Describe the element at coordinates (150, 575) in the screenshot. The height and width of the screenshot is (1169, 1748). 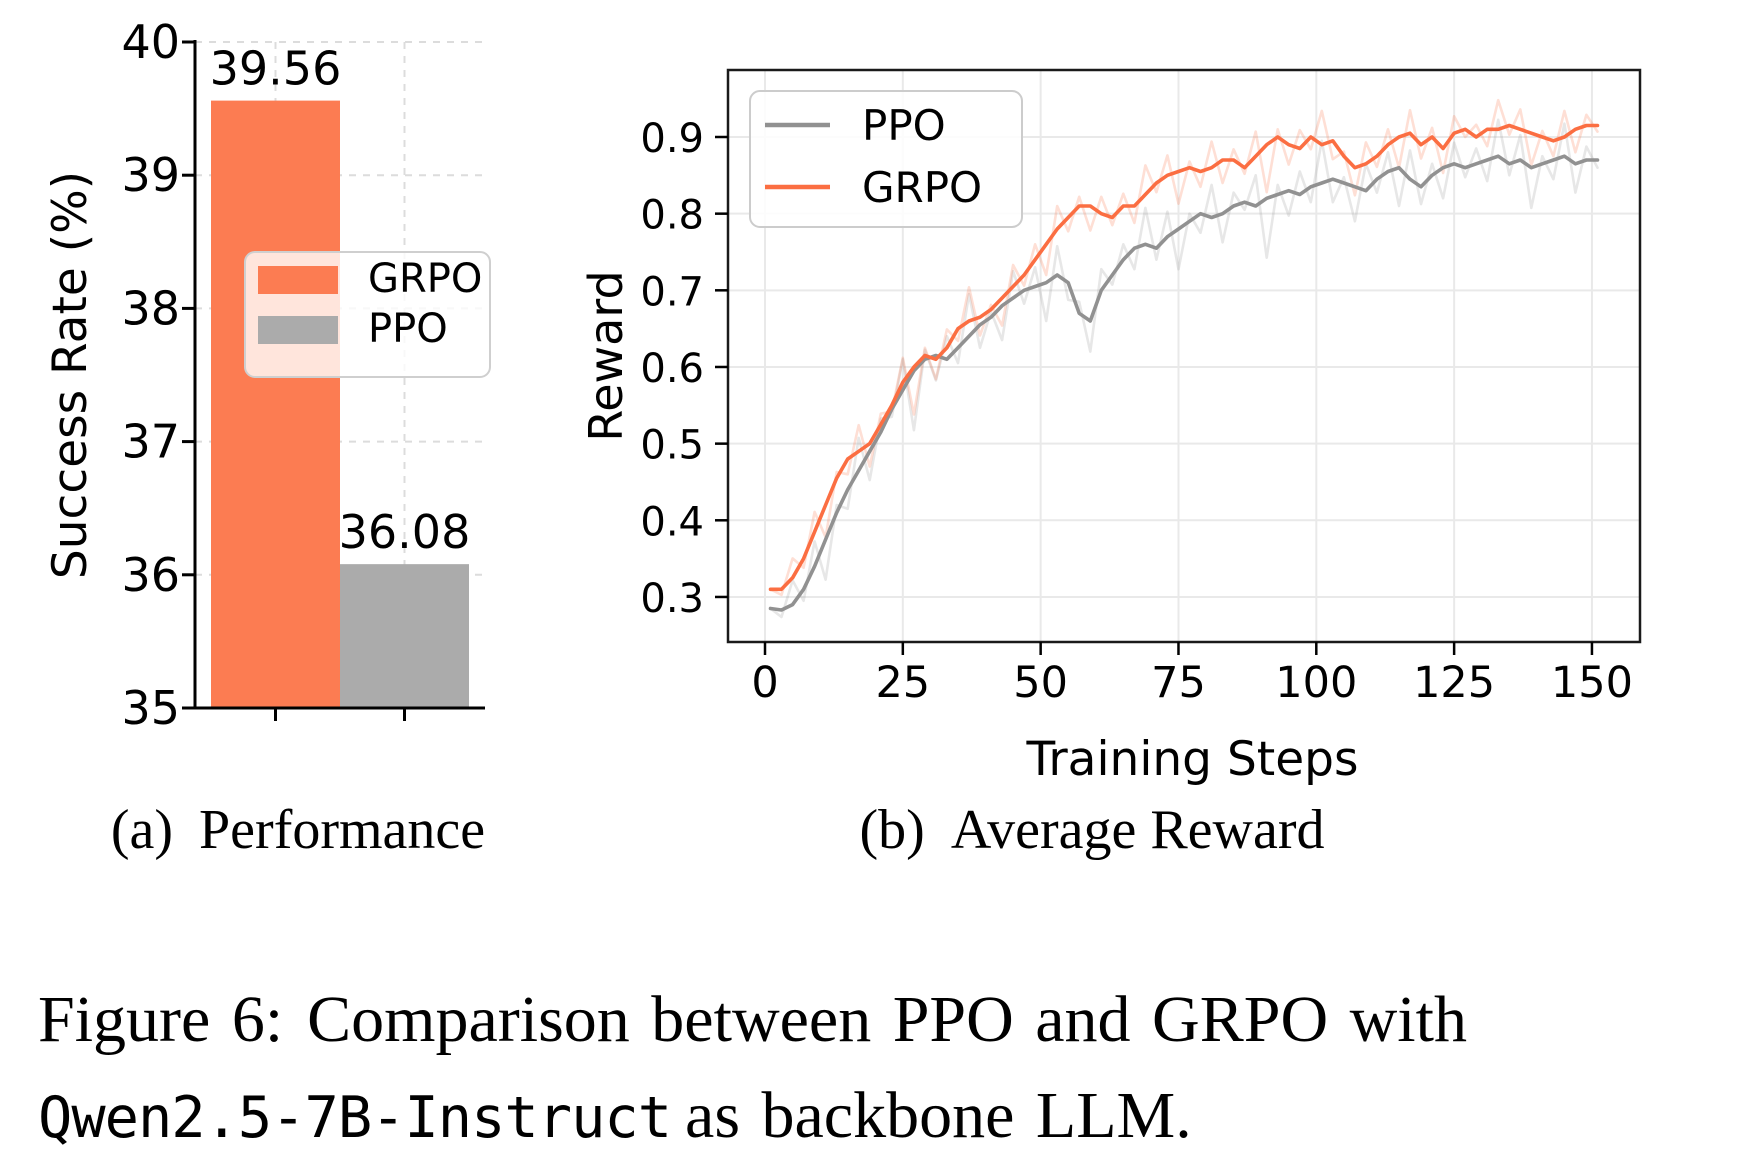
I see `svg-text: 36` at that location.